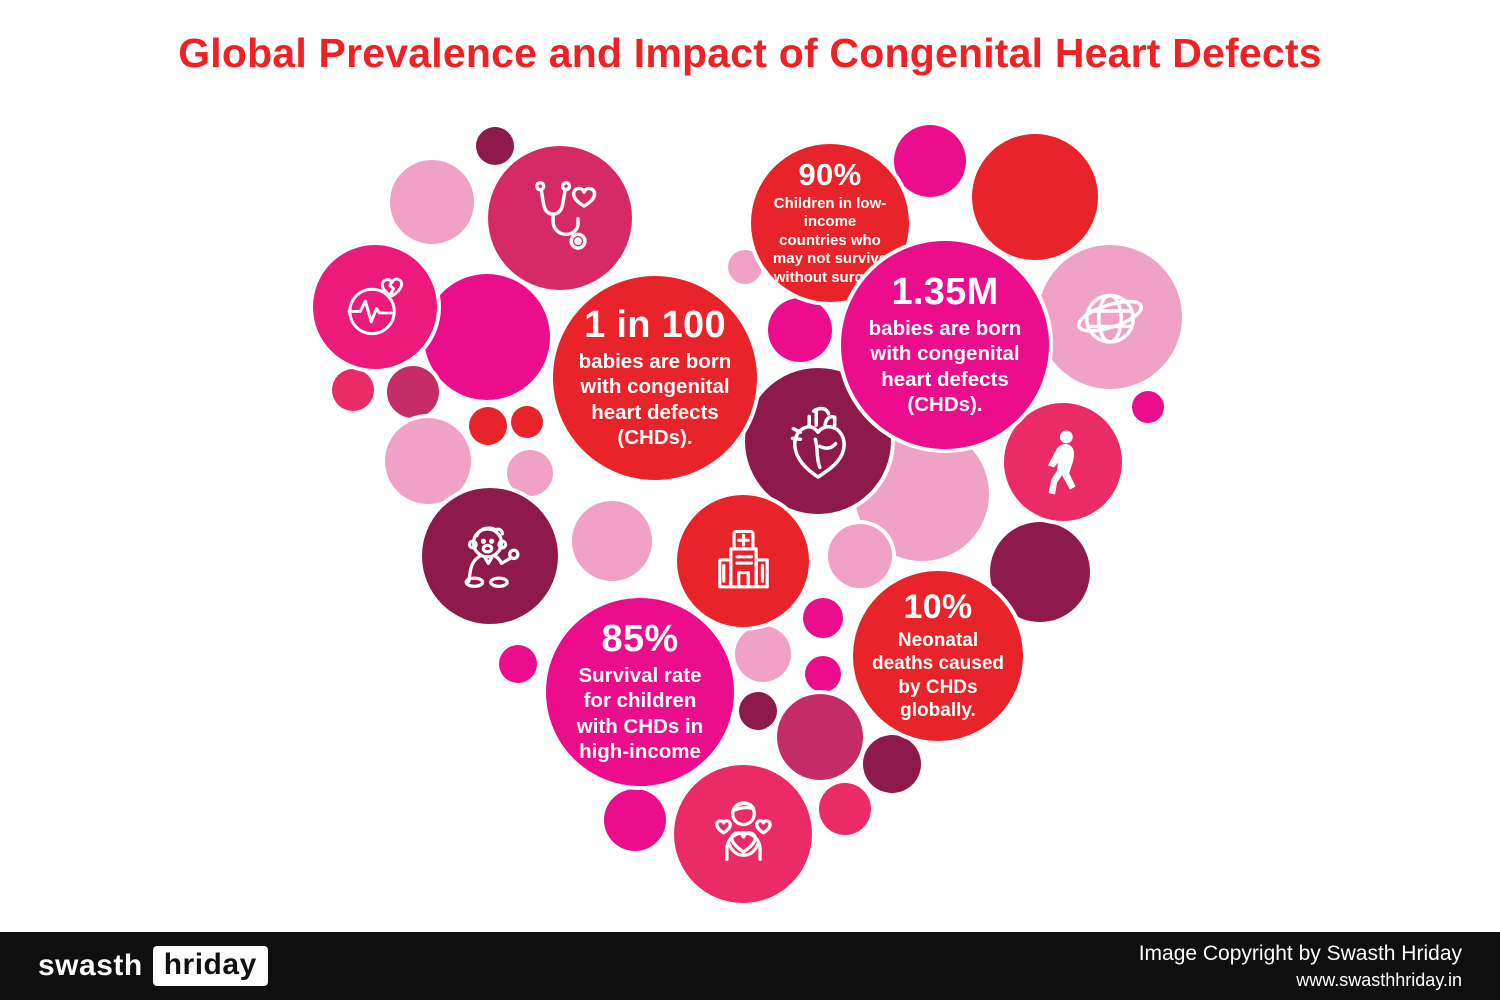 The height and width of the screenshot is (1000, 1500). What do you see at coordinates (745, 267) in the screenshot?
I see `dot-pink-upper-middle` at bounding box center [745, 267].